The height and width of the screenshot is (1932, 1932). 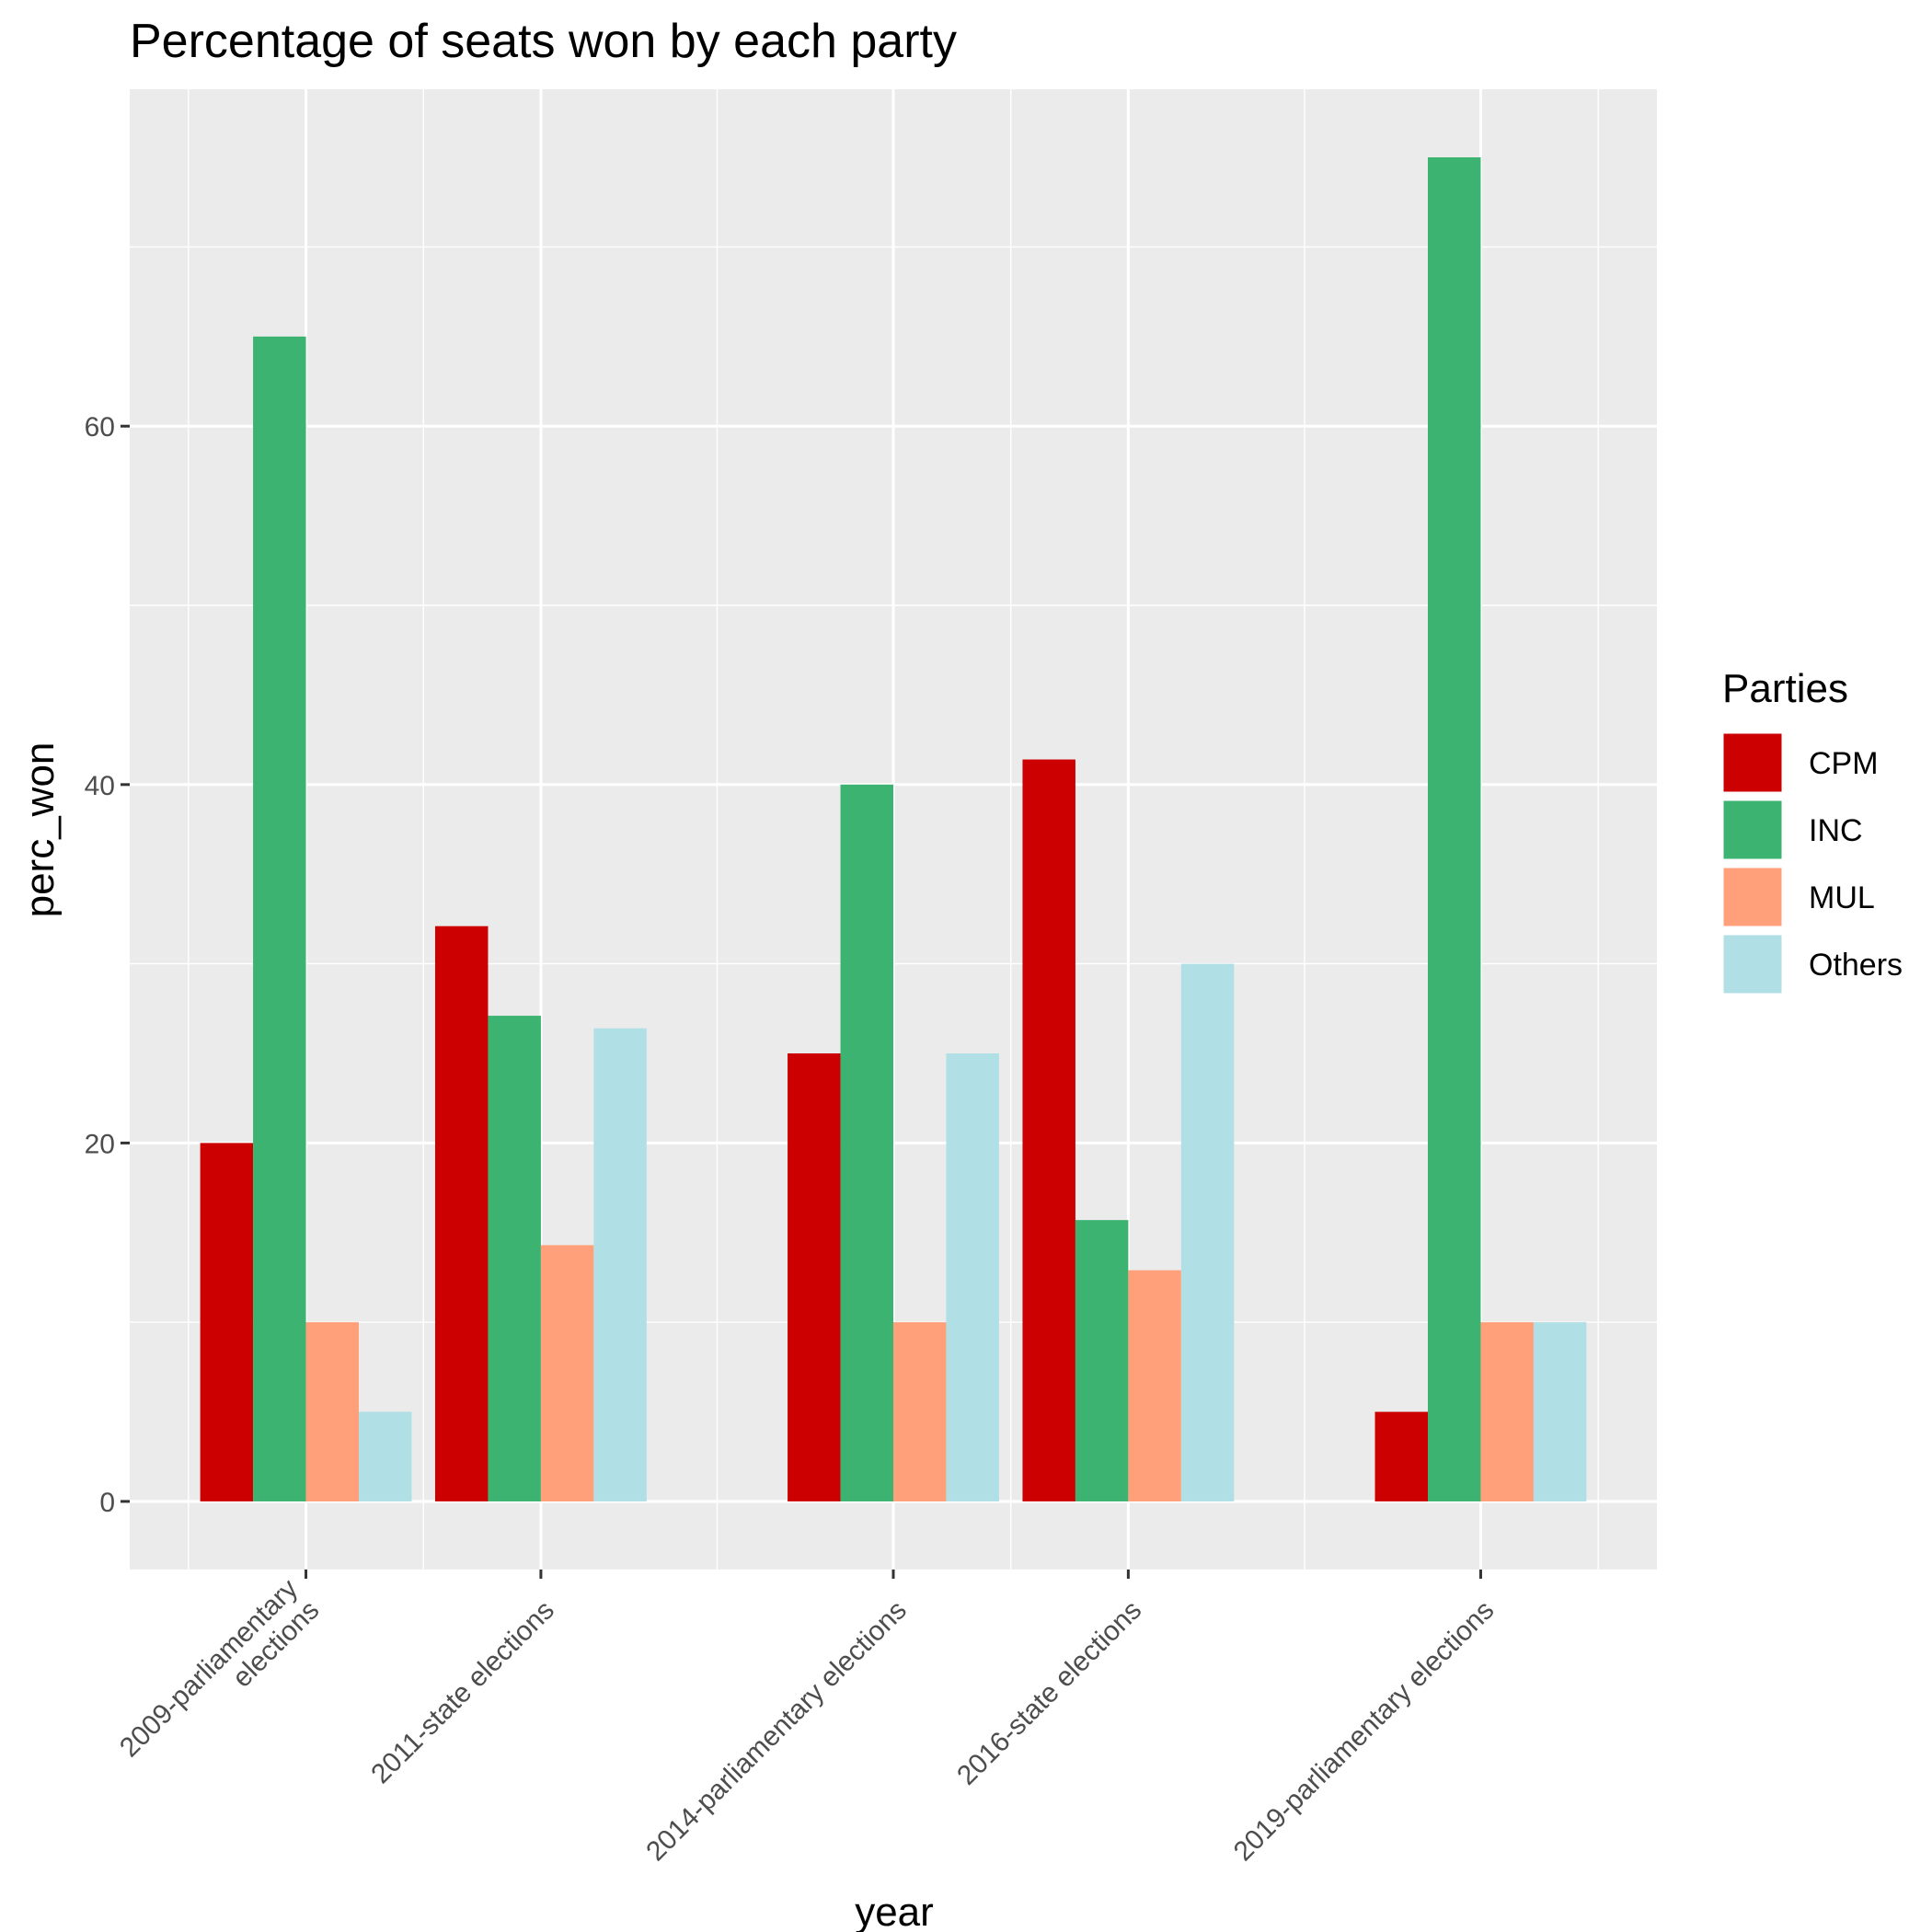 I want to click on y-tick-label: 60, so click(x=100, y=427).